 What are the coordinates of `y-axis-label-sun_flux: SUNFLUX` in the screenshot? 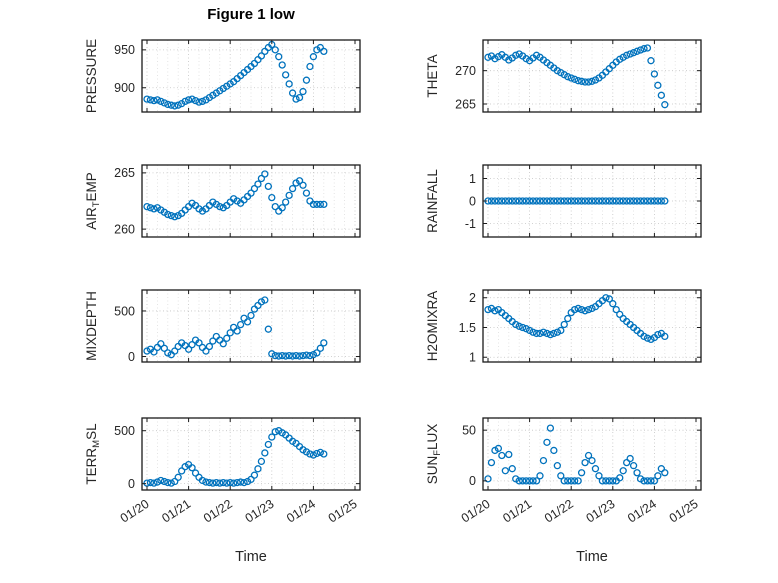 It's located at (434, 454).